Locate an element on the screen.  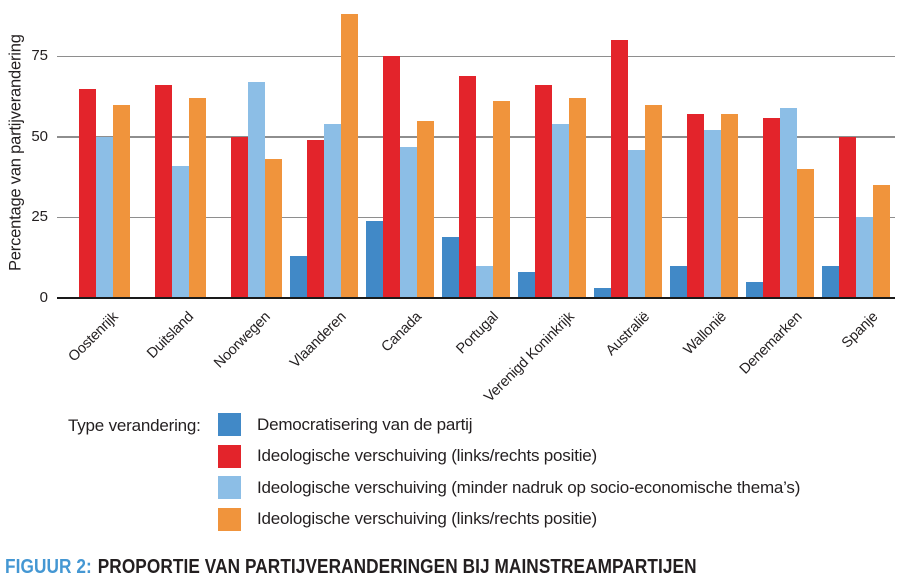
x-axis-label: Portugal is located at coordinates (477, 333).